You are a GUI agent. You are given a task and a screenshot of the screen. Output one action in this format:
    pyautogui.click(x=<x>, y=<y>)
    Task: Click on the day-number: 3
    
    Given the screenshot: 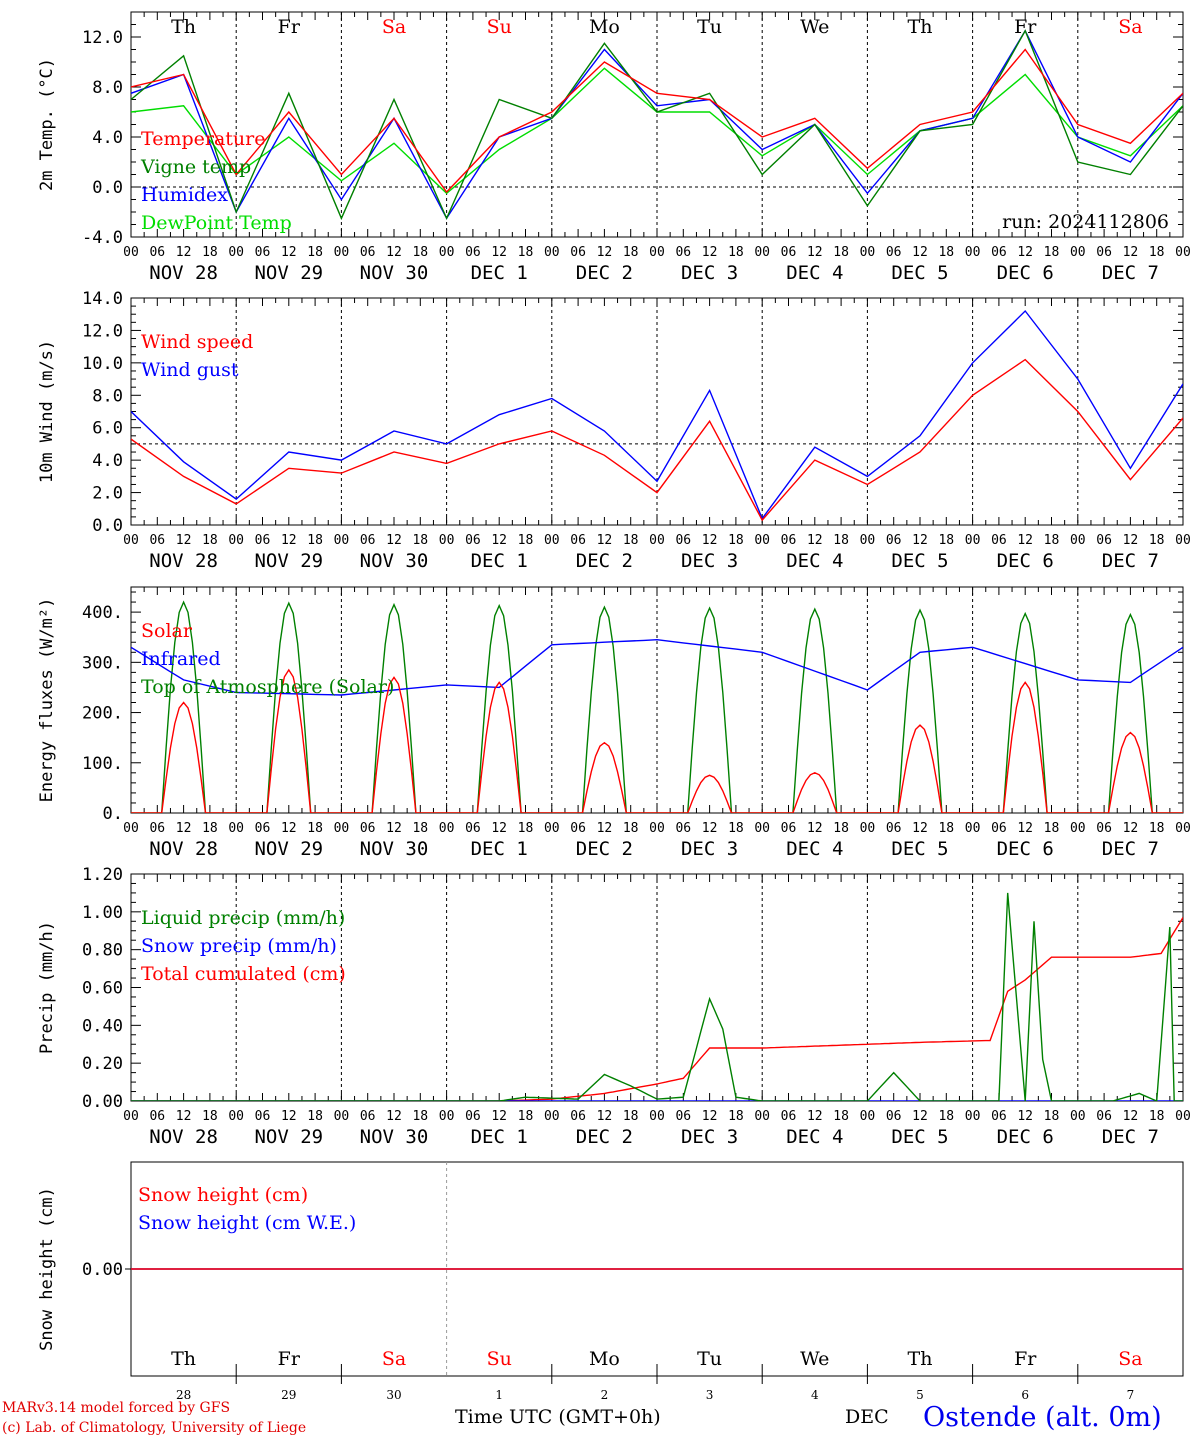 What is the action you would take?
    pyautogui.click(x=710, y=1395)
    